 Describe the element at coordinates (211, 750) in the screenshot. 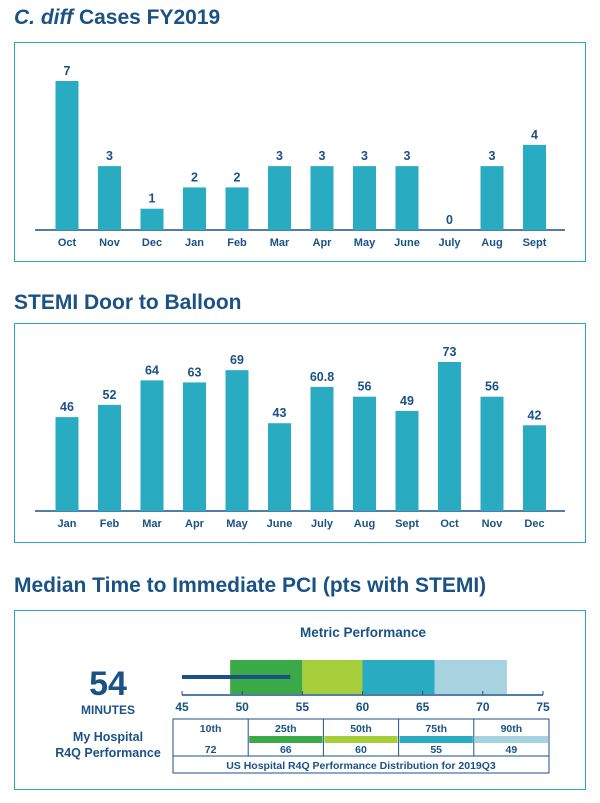

I see `percentile-value: 72` at that location.